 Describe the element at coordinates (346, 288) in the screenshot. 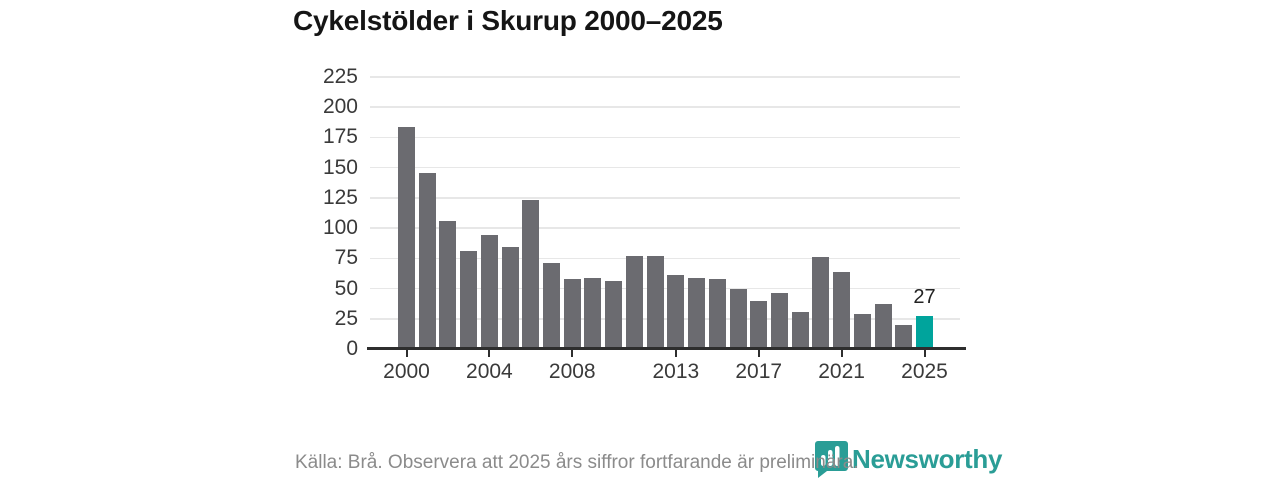

I see `y-tick-label: 50` at that location.